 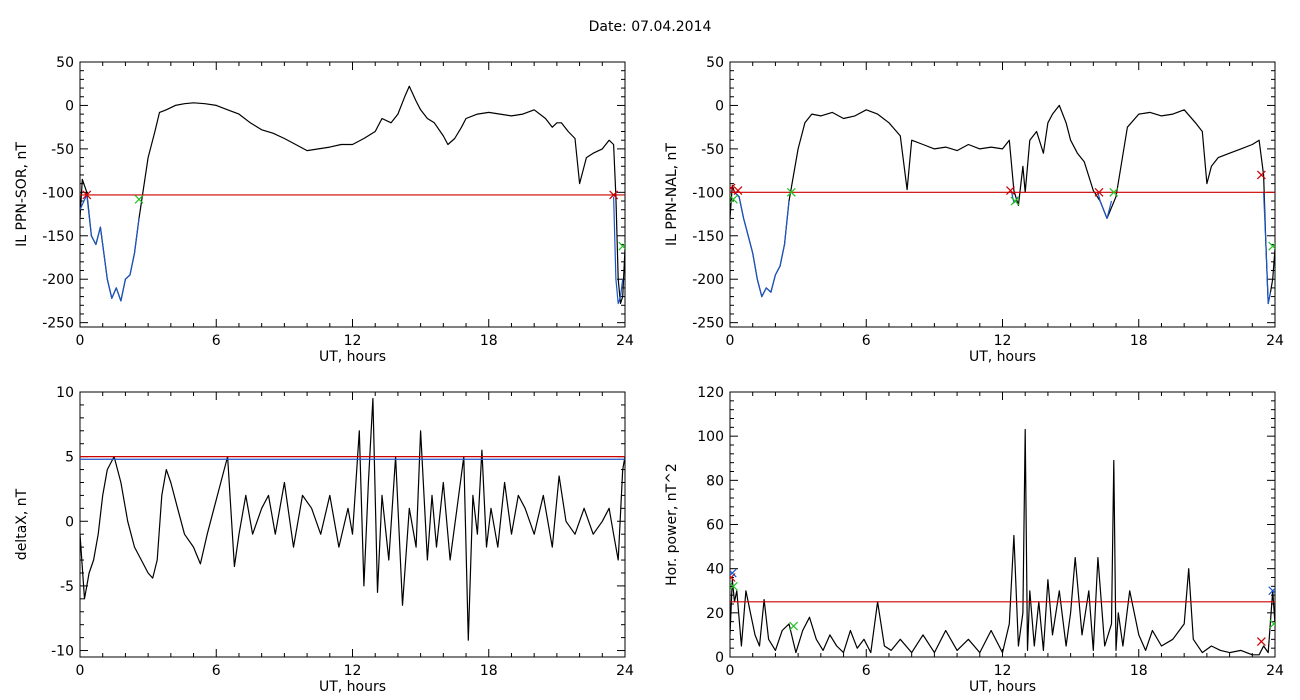 What do you see at coordinates (715, 526) in the screenshot?
I see `y-tick-label: 60` at bounding box center [715, 526].